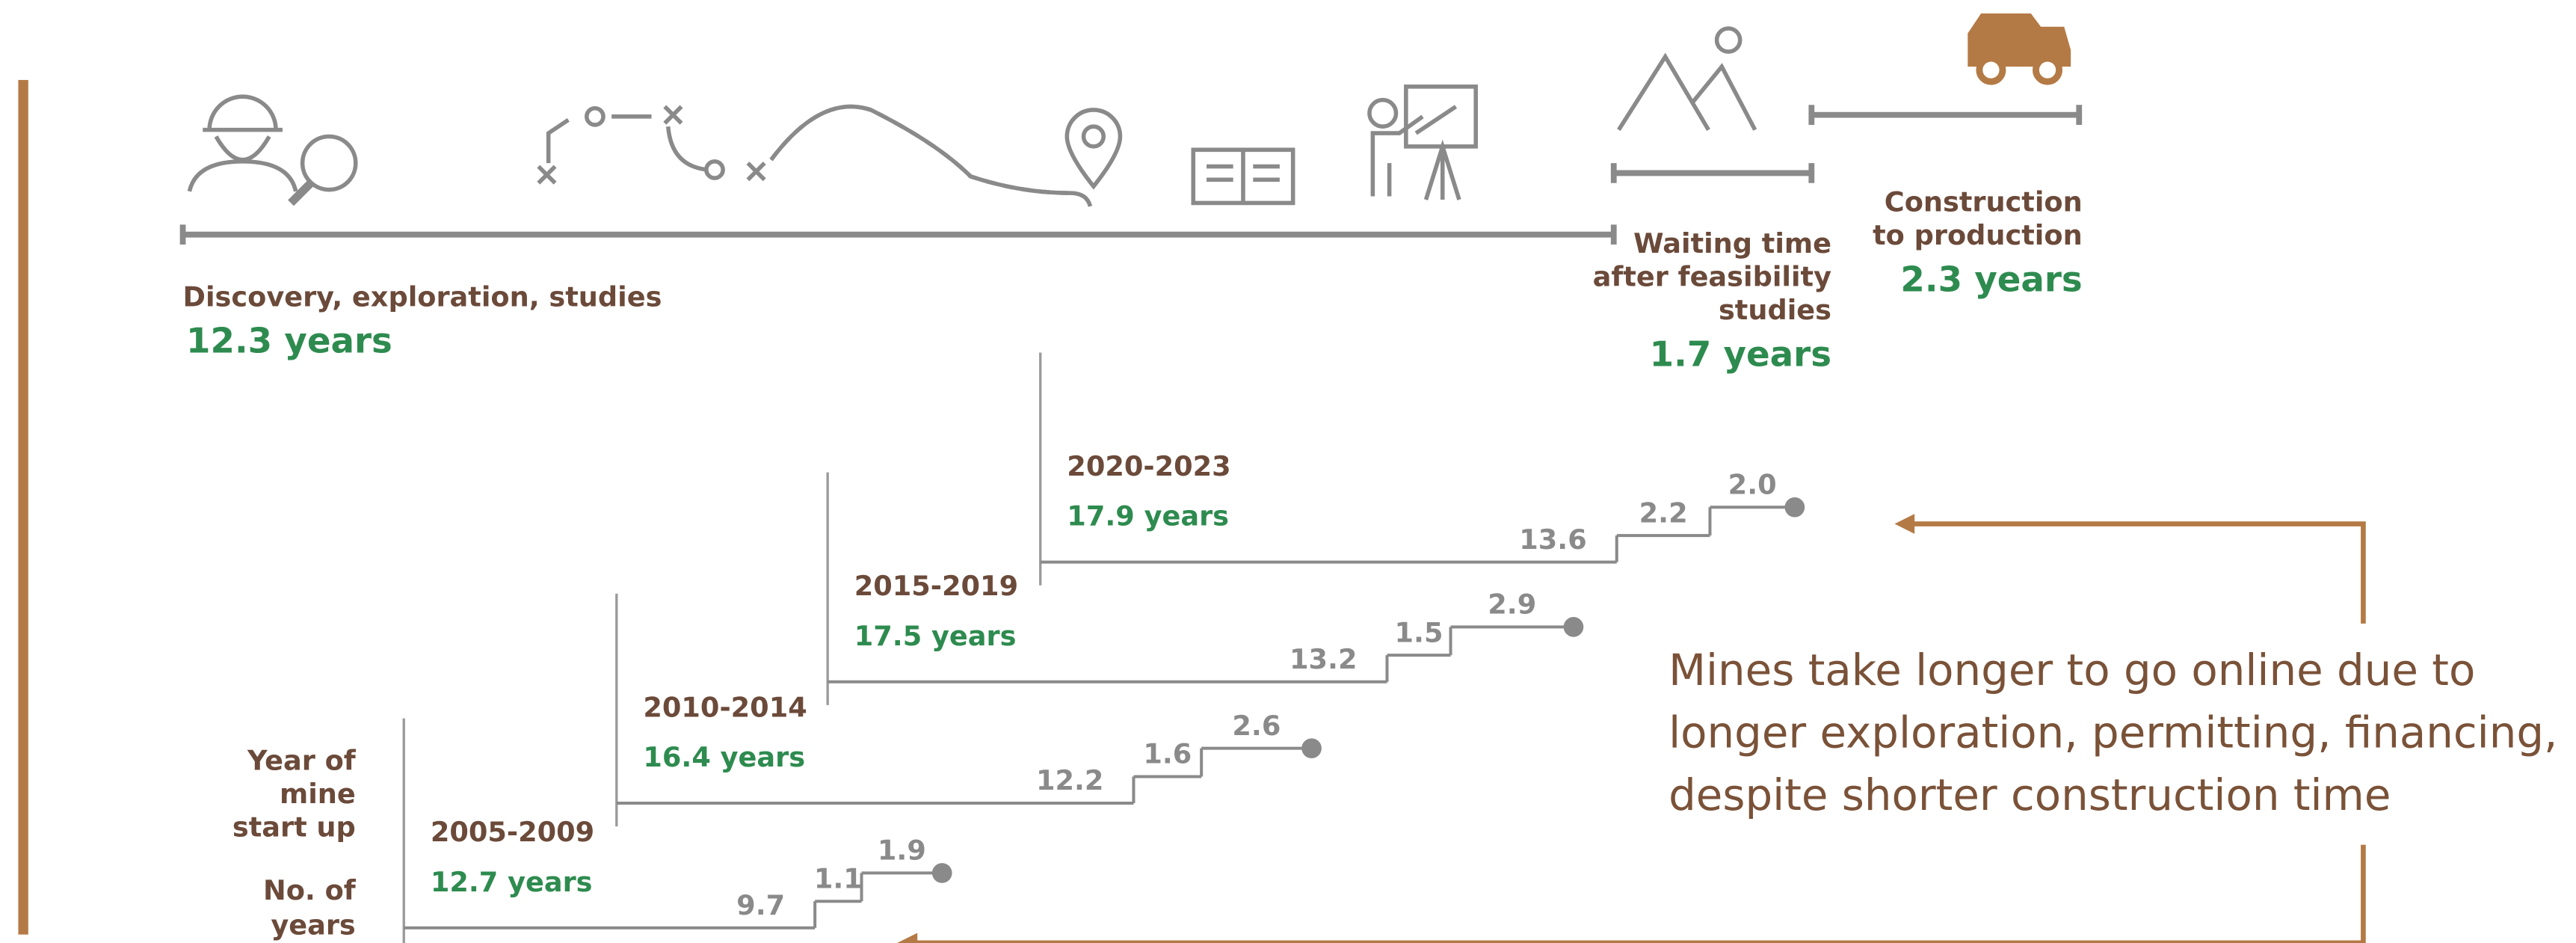  What do you see at coordinates (1681, 354) in the screenshot?
I see `years-value: 1.7` at bounding box center [1681, 354].